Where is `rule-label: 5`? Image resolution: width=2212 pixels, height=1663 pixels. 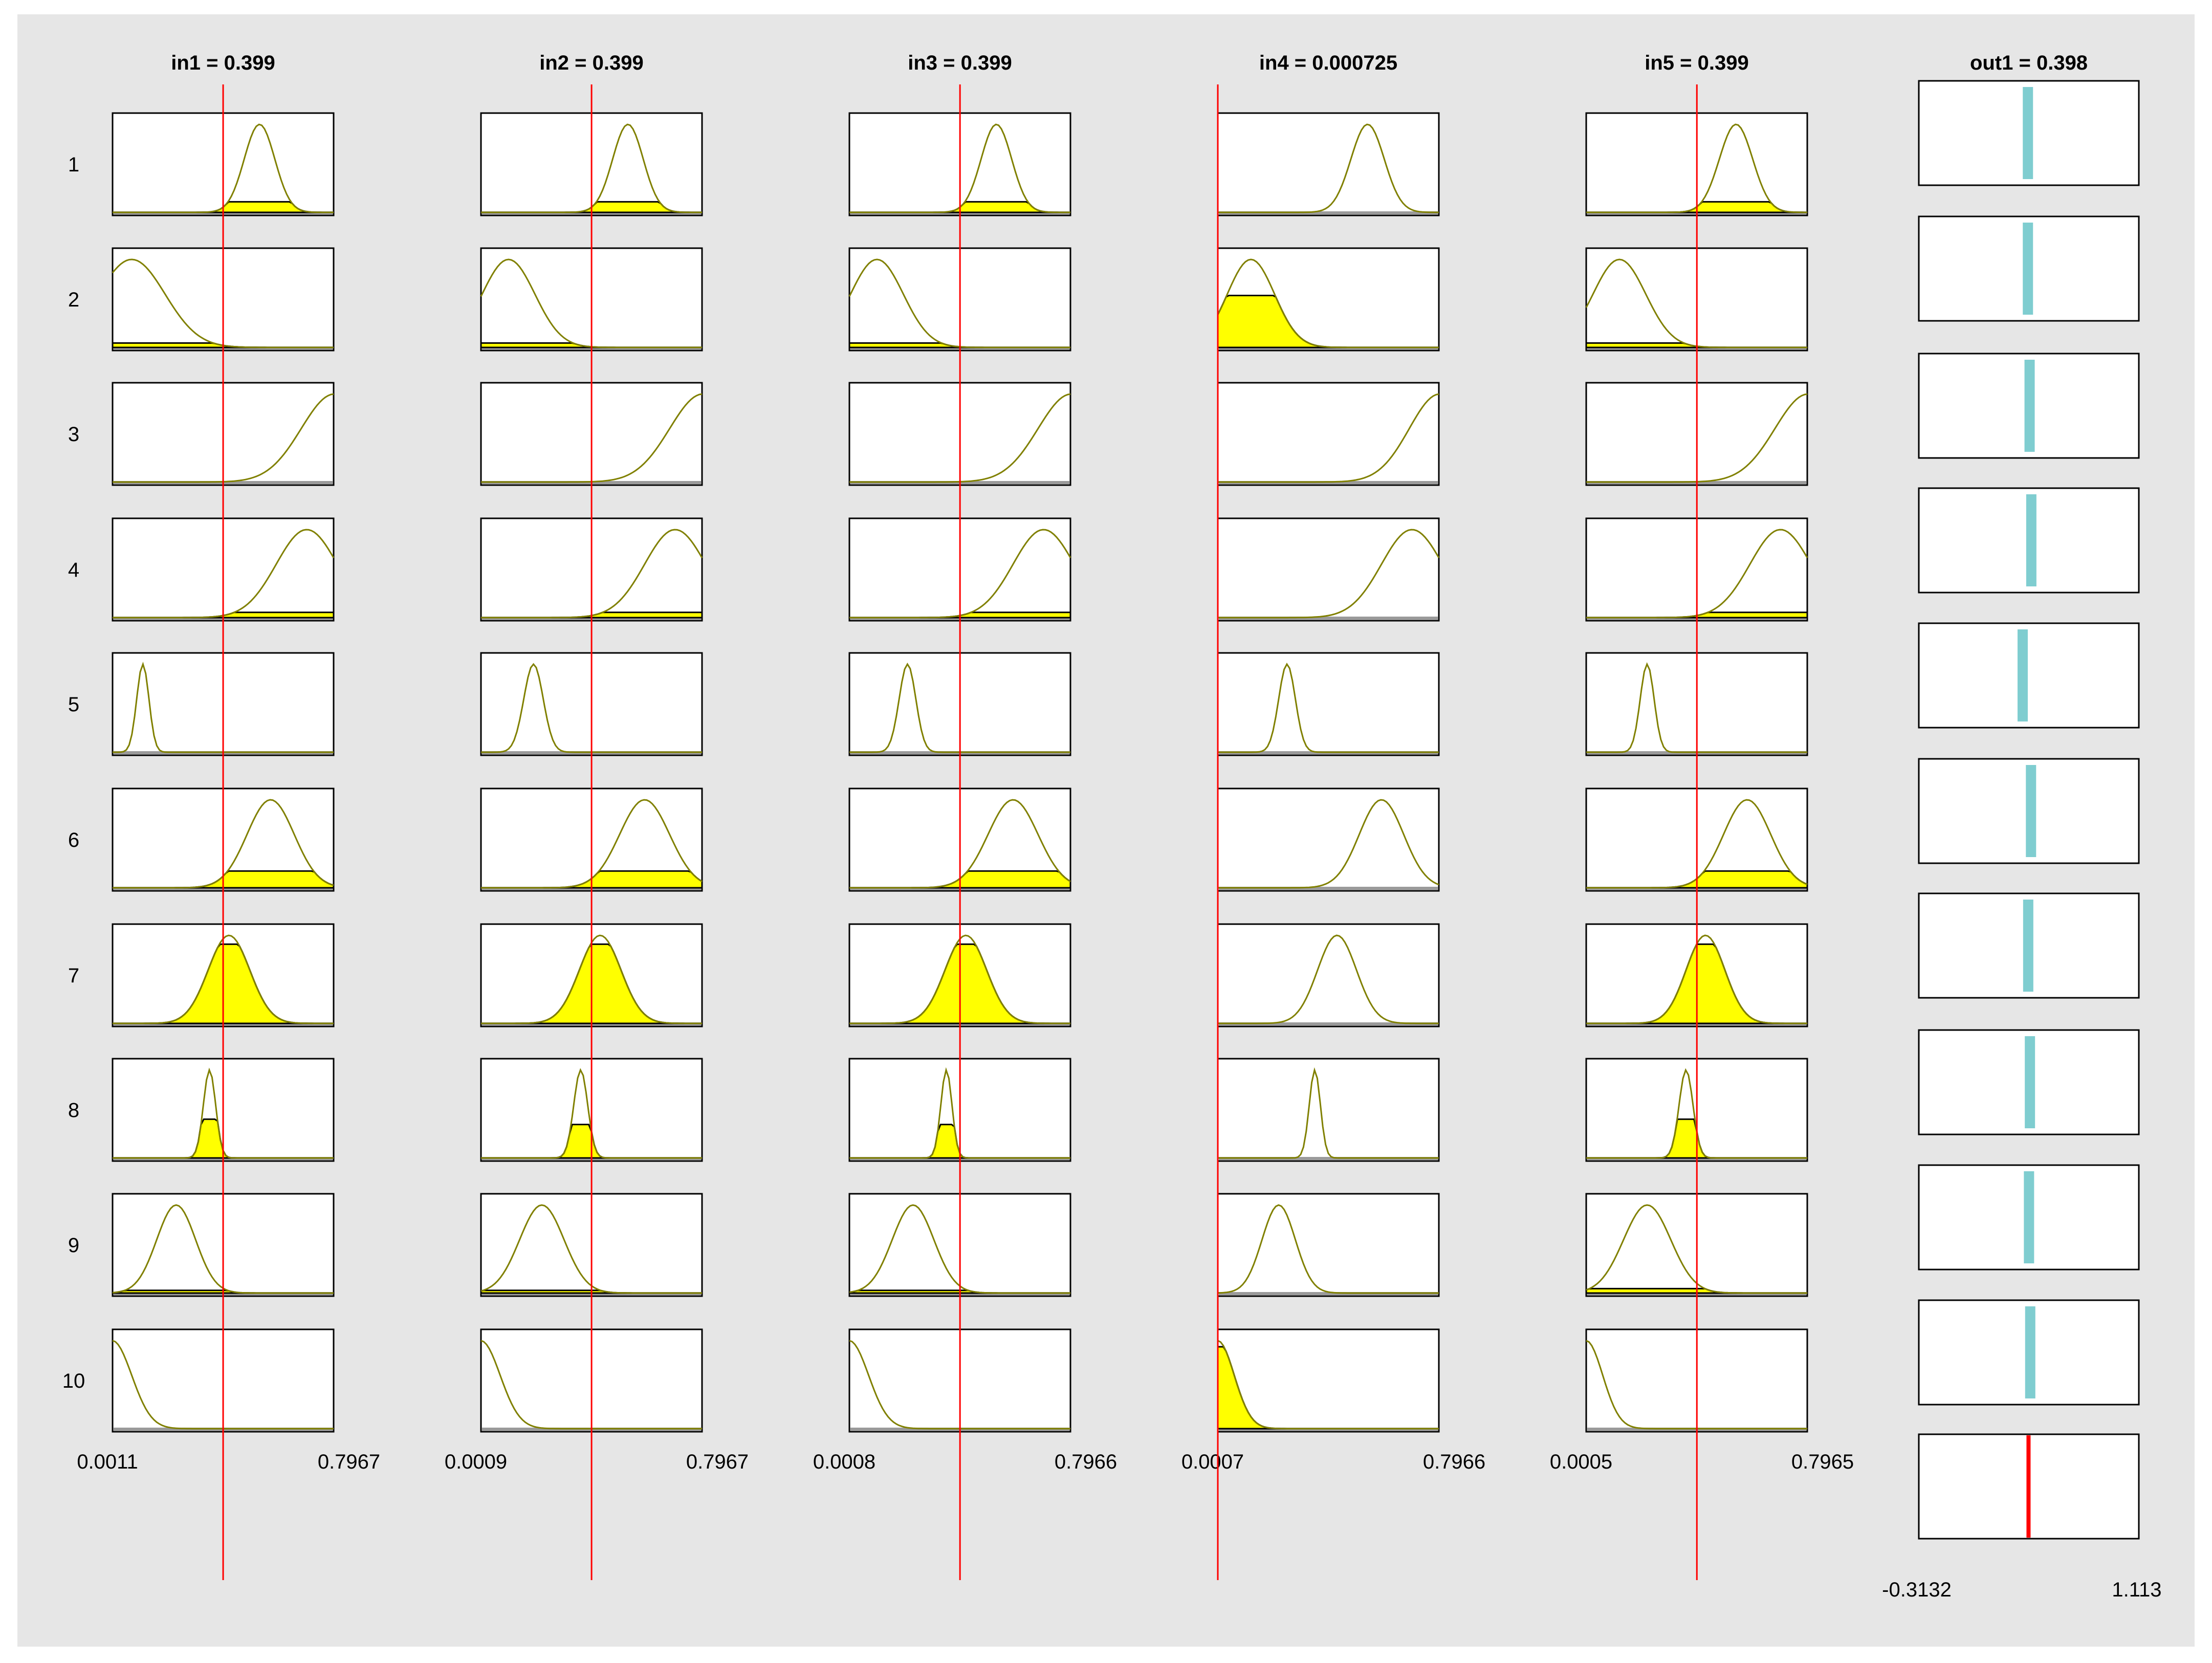 rule-label: 5 is located at coordinates (73, 704).